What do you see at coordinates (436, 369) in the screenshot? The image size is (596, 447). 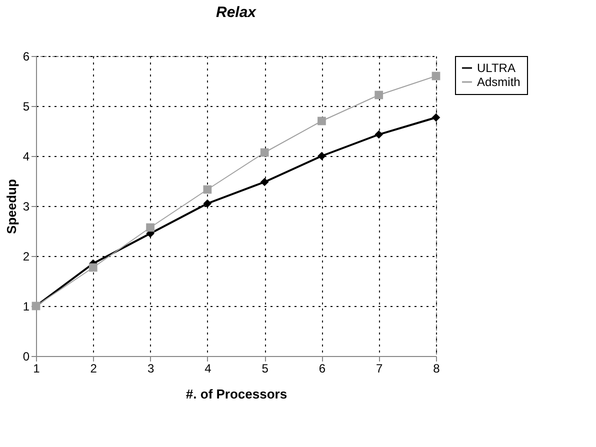 I see `x-tick-label: 8` at bounding box center [436, 369].